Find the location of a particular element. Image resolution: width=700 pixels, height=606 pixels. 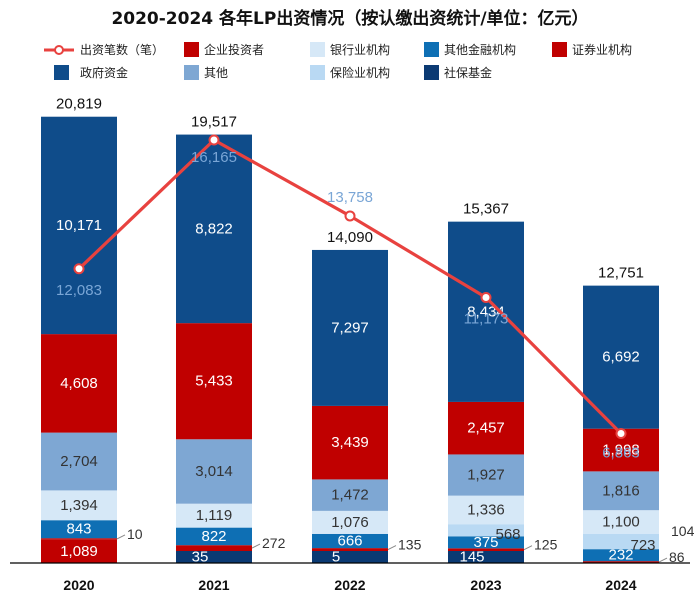

legend-item-social-security: 社保基金 is located at coordinates (458, 72).